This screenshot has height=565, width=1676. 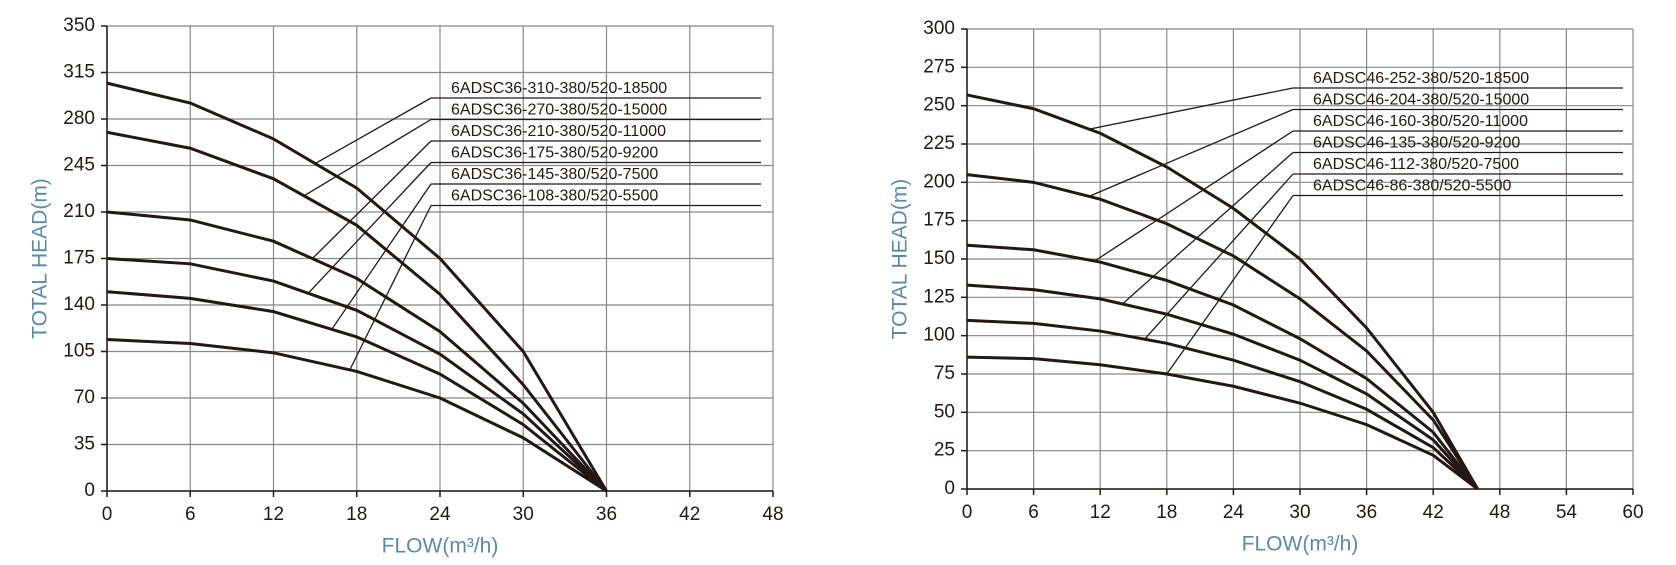 What do you see at coordinates (944, 373) in the screenshot?
I see `y-tick-label: 75` at bounding box center [944, 373].